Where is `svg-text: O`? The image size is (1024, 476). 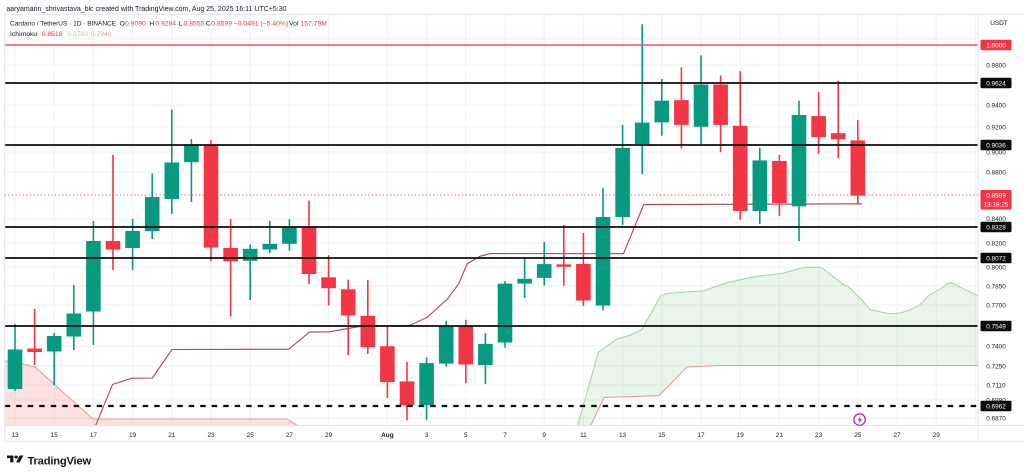 svg-text: O is located at coordinates (122, 24).